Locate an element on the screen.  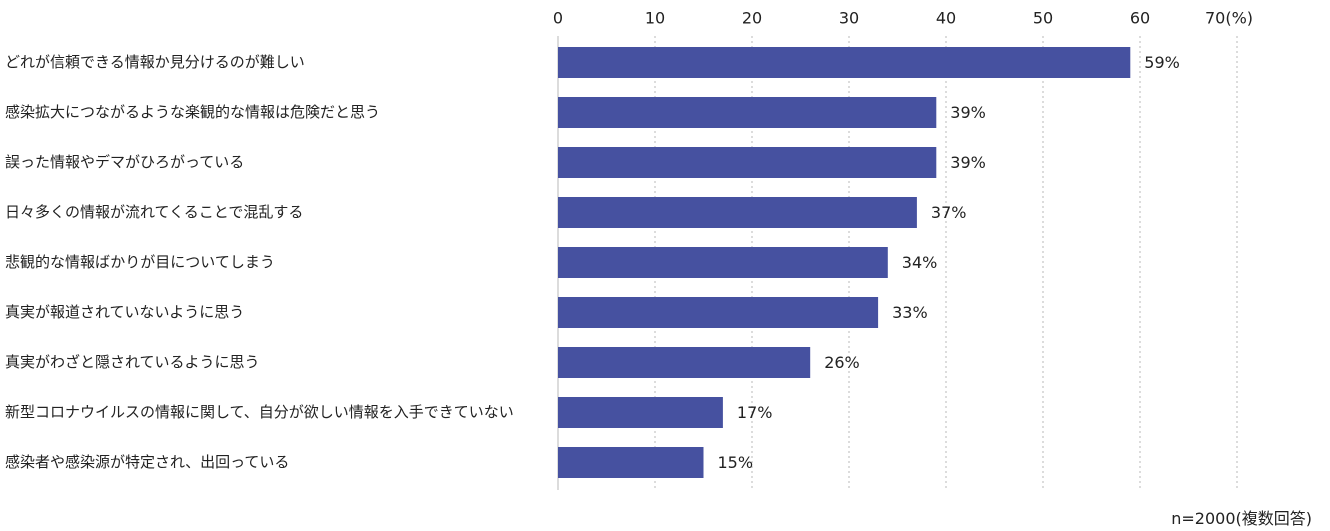
x-tick-label: 60 is located at coordinates (1140, 18).